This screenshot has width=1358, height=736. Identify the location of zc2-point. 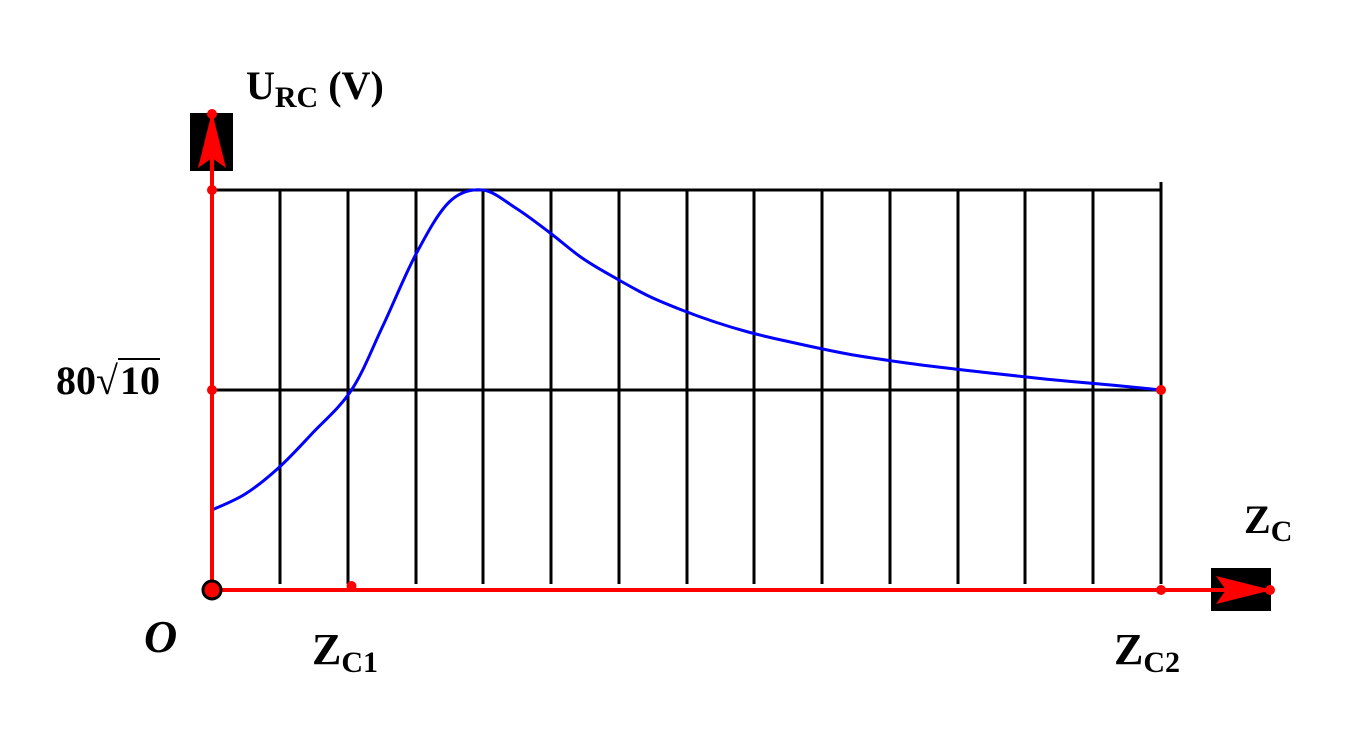
(1161, 590).